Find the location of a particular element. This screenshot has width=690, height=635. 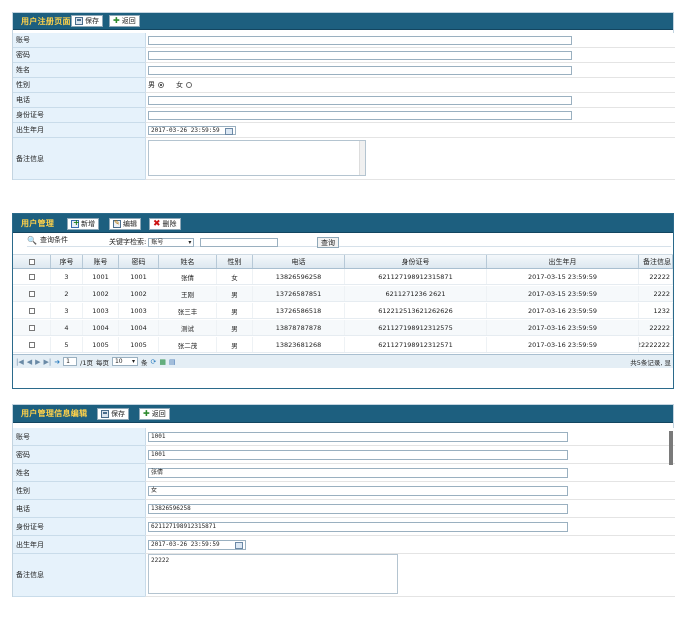

edit-back-button: ✚ 返回 is located at coordinates (154, 414).